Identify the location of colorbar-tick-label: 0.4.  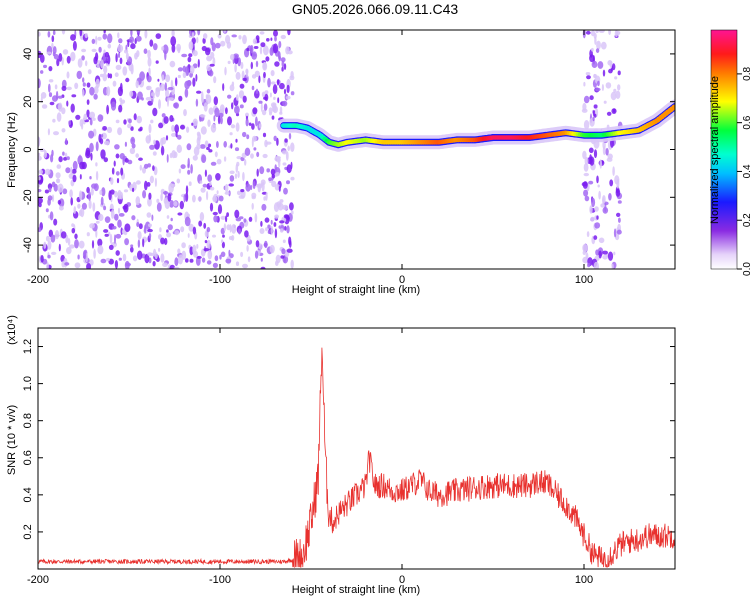
(746, 171).